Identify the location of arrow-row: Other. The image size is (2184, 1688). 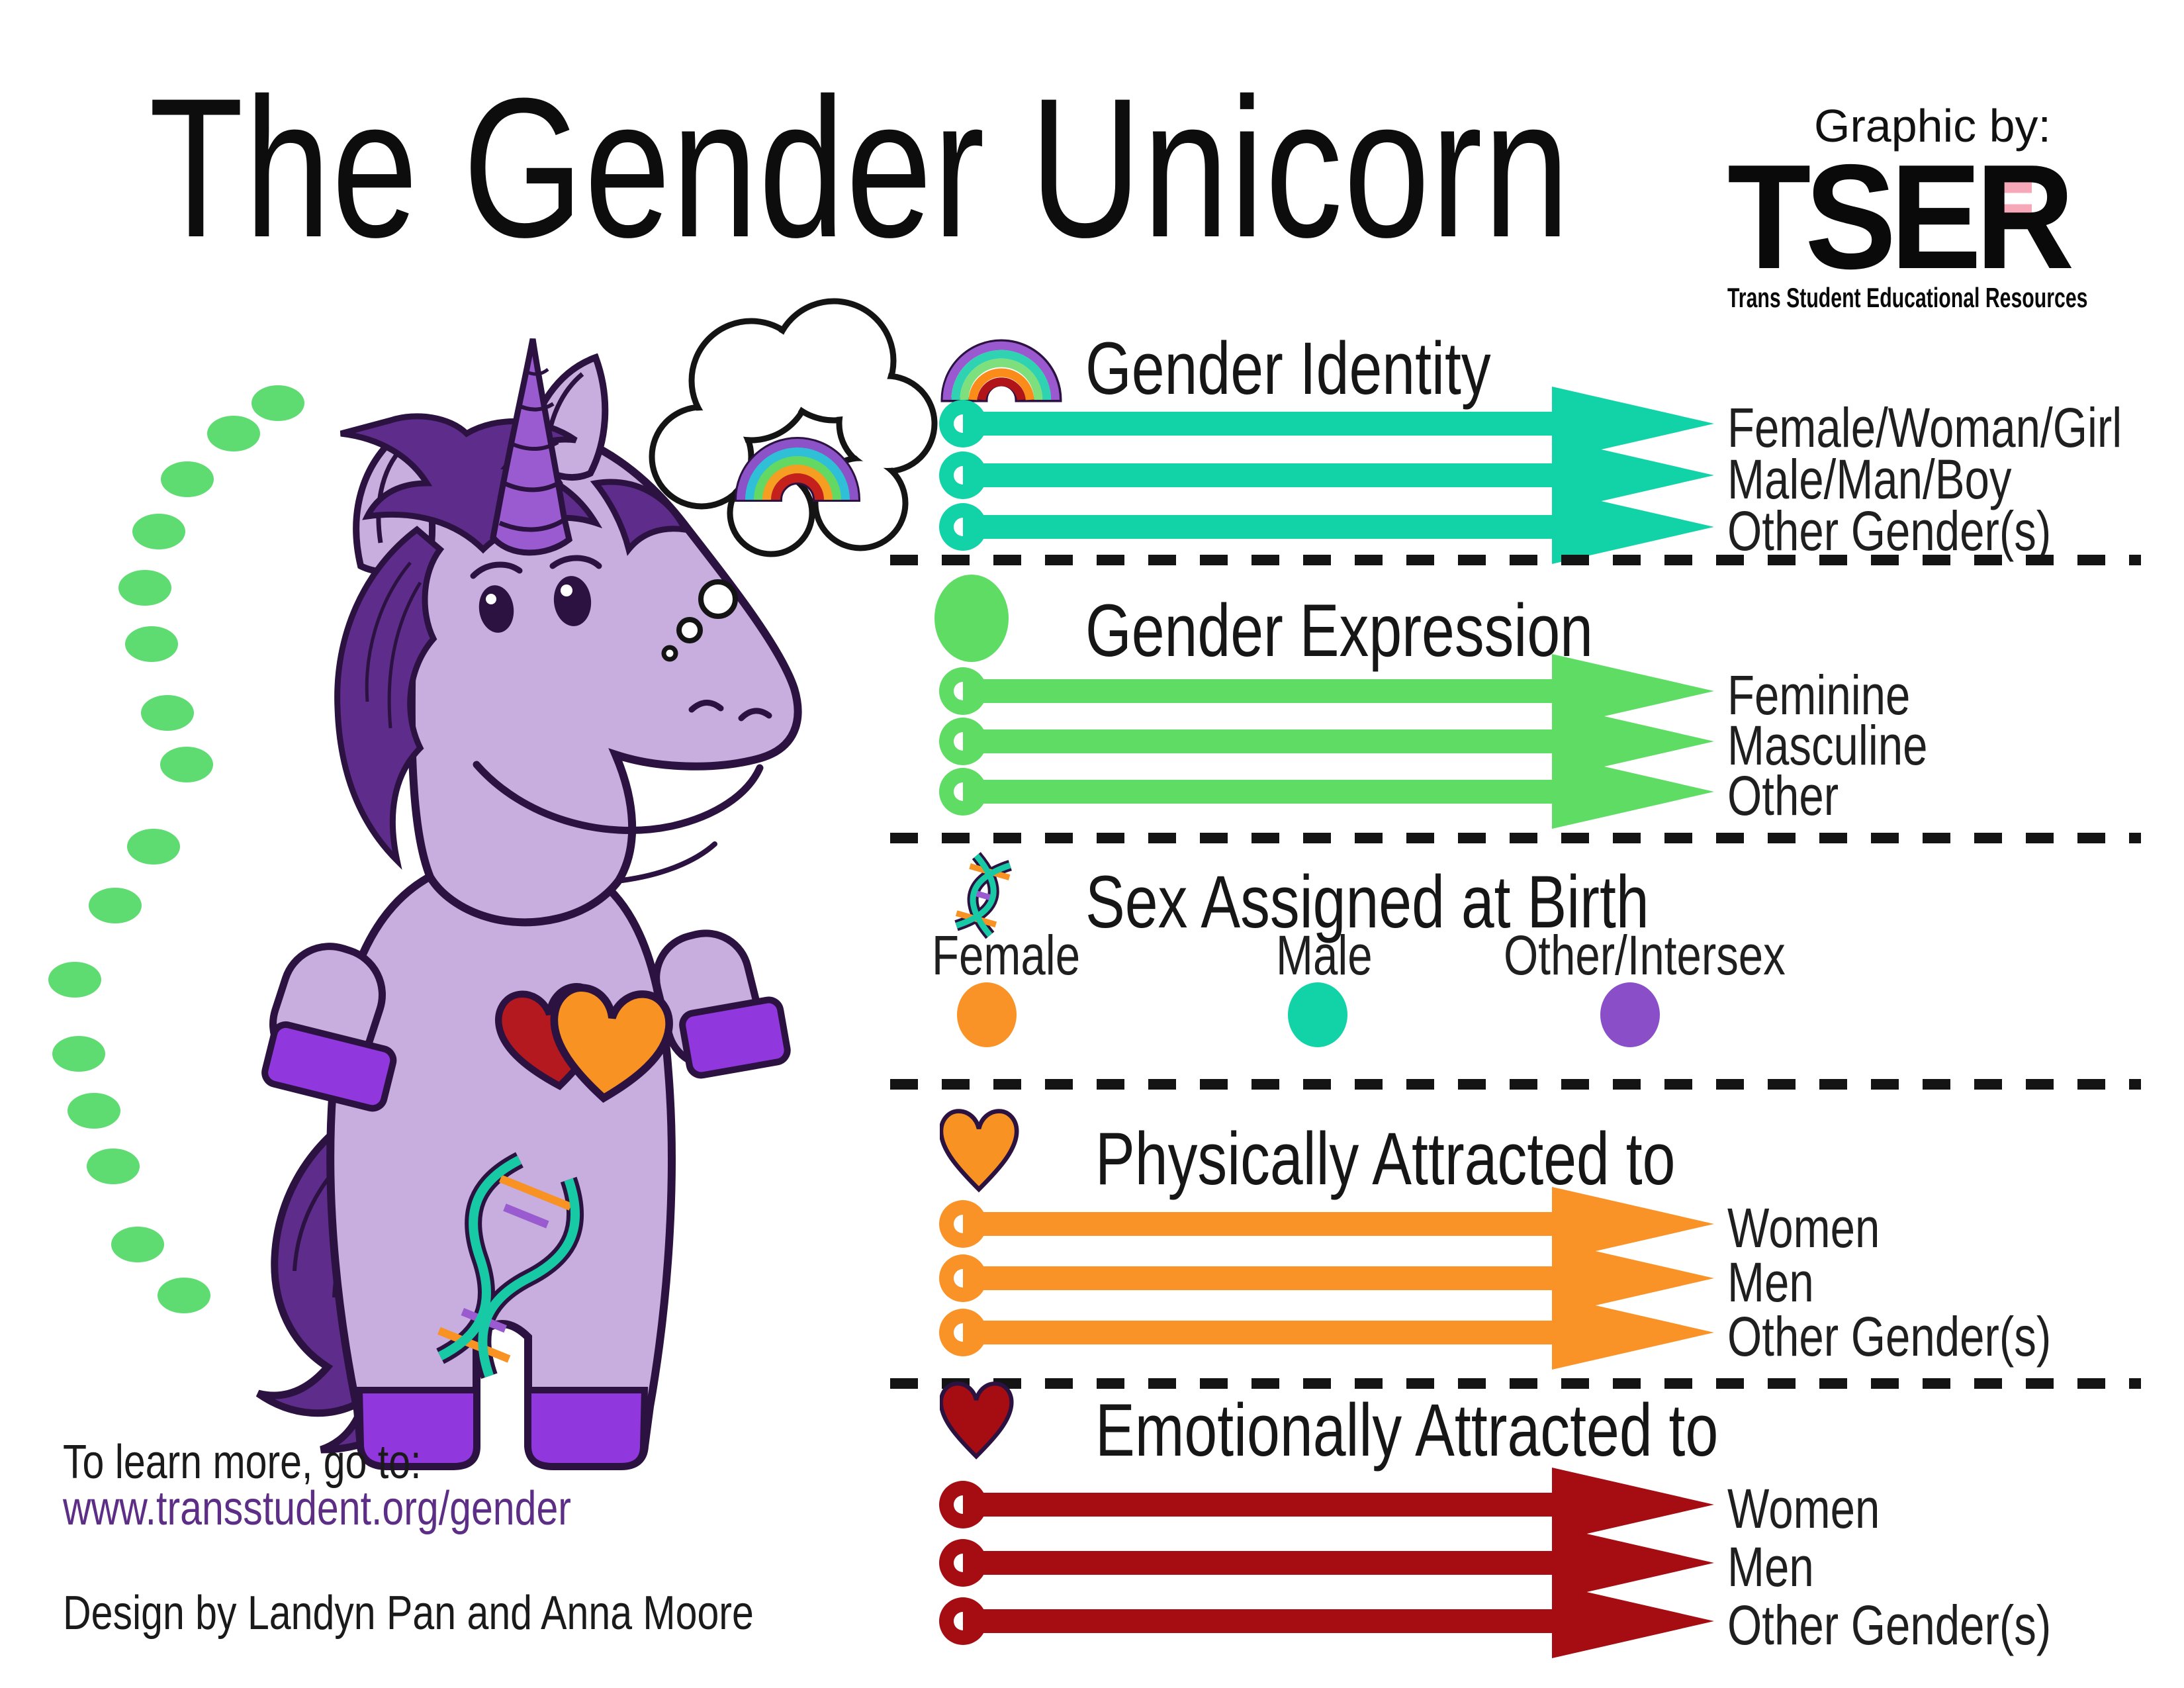
(1561, 792).